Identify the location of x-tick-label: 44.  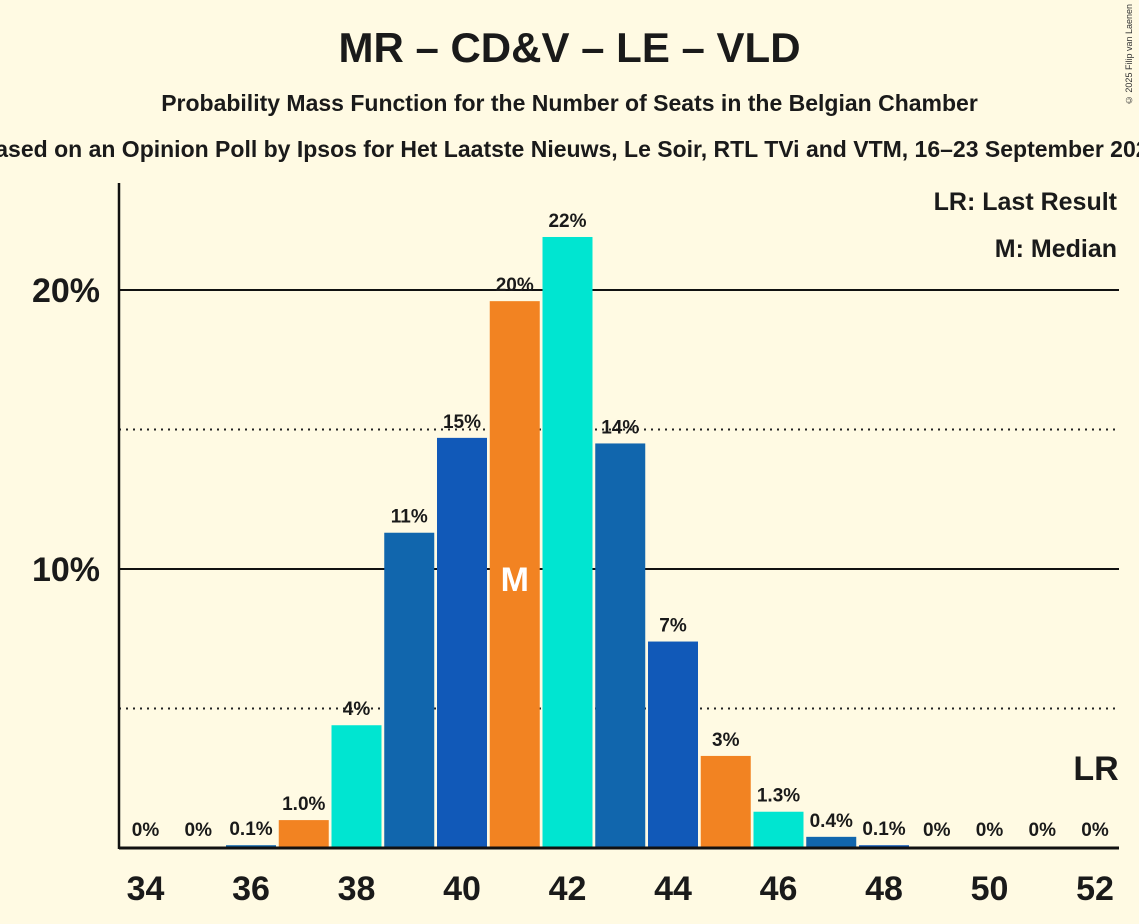
(673, 889).